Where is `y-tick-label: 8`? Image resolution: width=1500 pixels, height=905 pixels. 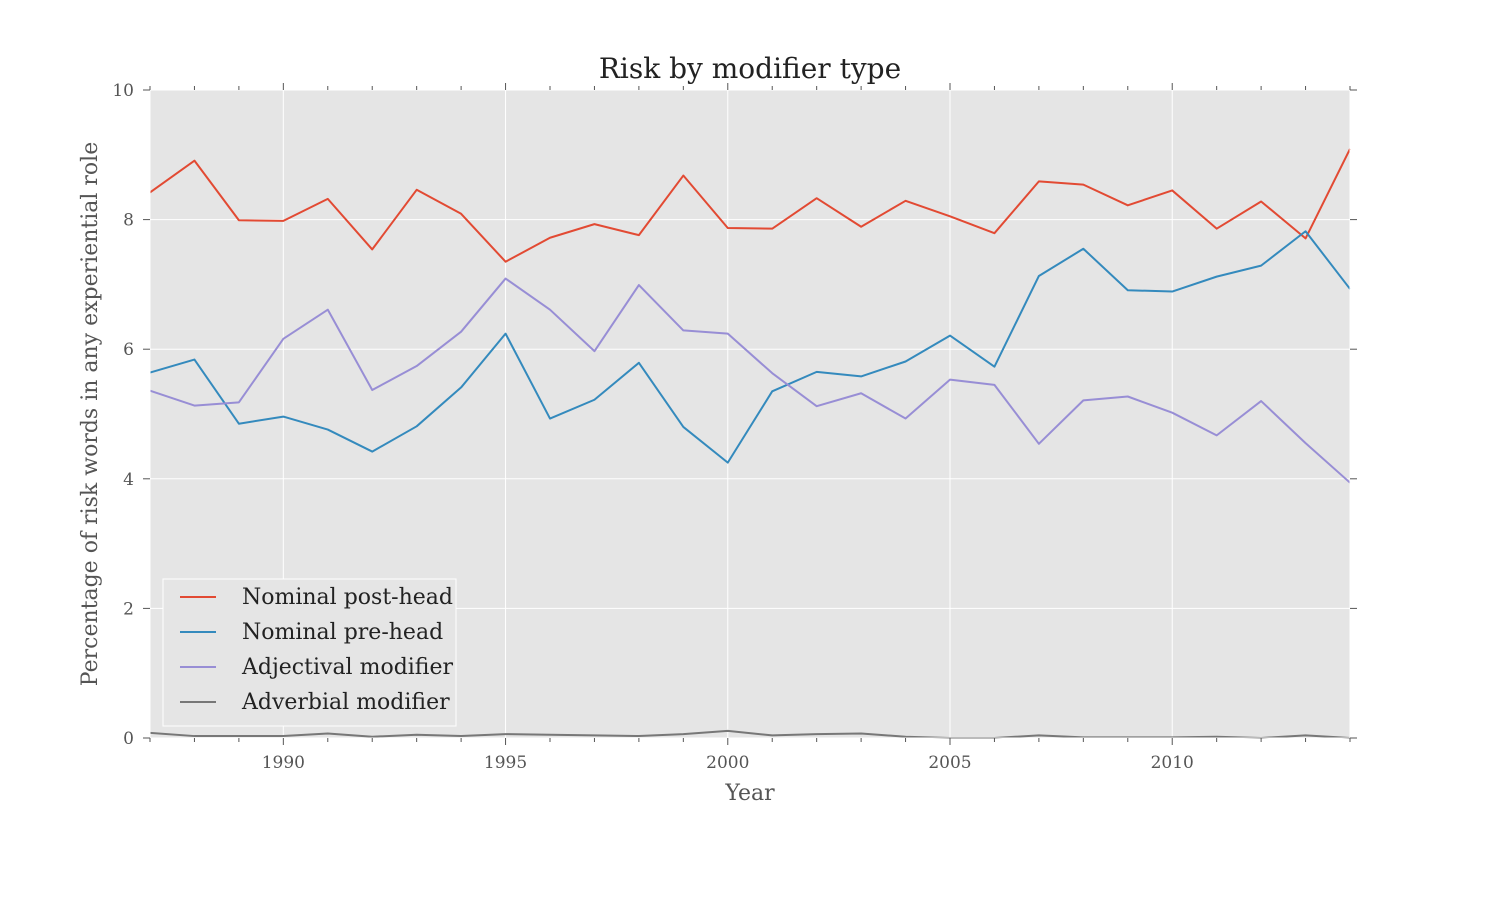
y-tick-label: 8 is located at coordinates (128, 221).